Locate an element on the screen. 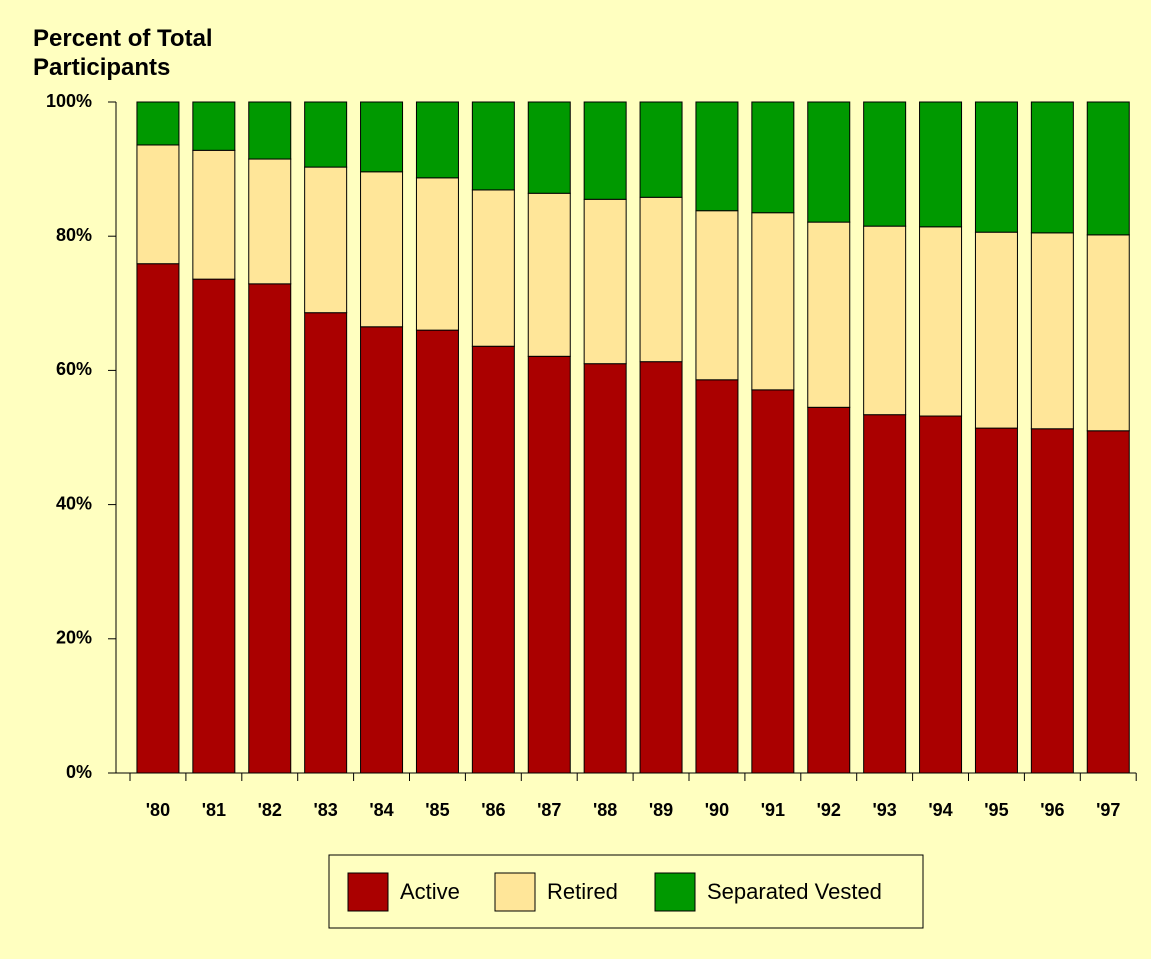 This screenshot has width=1151, height=959. y-tick-label: 80% is located at coordinates (74, 235).